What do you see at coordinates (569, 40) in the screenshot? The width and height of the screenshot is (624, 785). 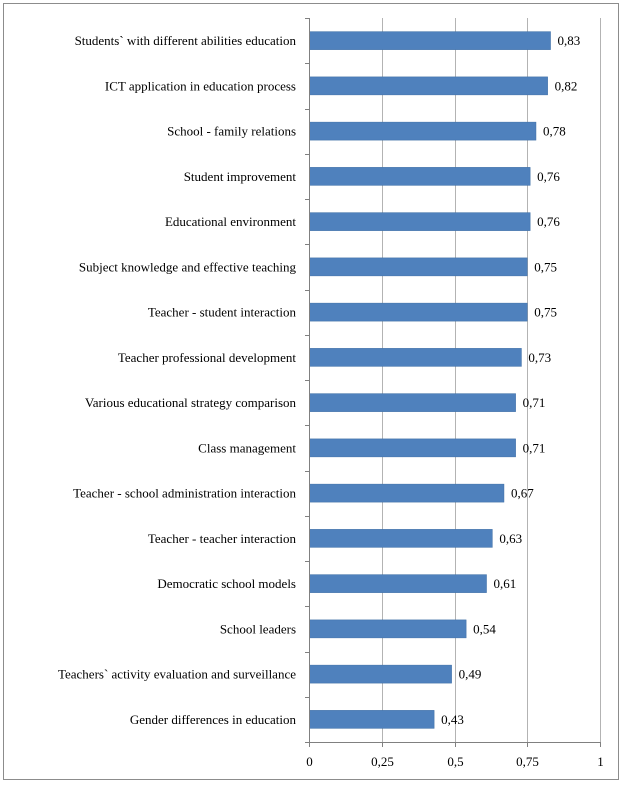 I see `data-label: 0,83` at bounding box center [569, 40].